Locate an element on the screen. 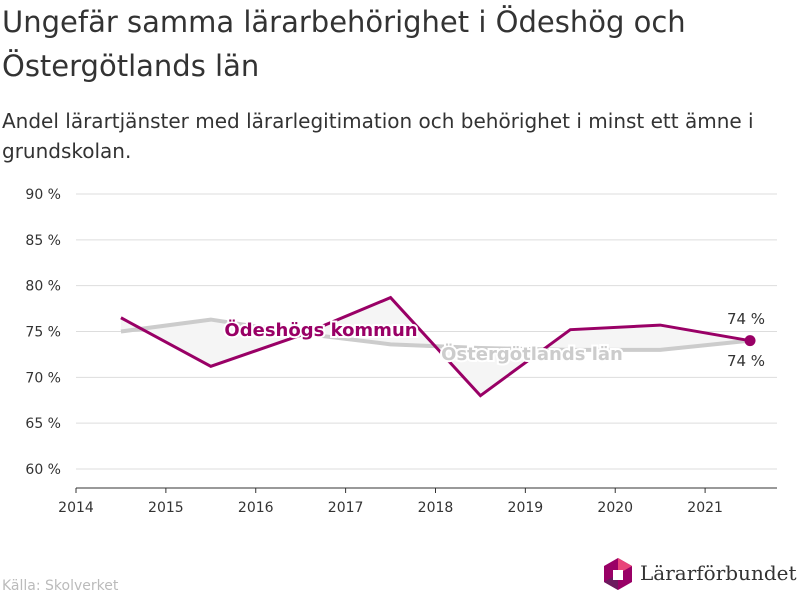 This screenshot has height=600, width=800. x-axis: 2014 2015 2016 2017 2018 2019 2020 2021 is located at coordinates (417, 501).